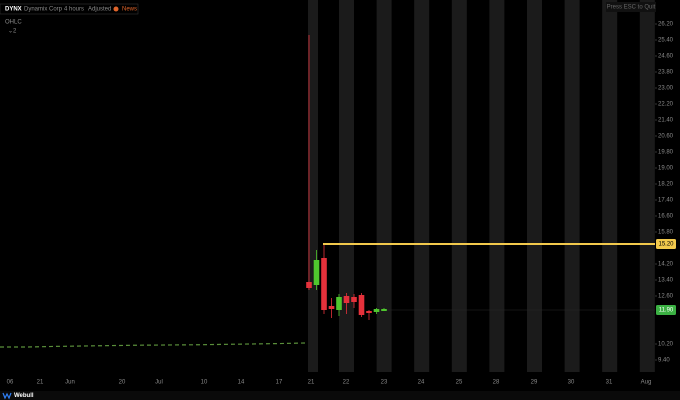 The height and width of the screenshot is (400, 680). What do you see at coordinates (666, 217) in the screenshot?
I see `y-tick-label: 16.60` at bounding box center [666, 217].